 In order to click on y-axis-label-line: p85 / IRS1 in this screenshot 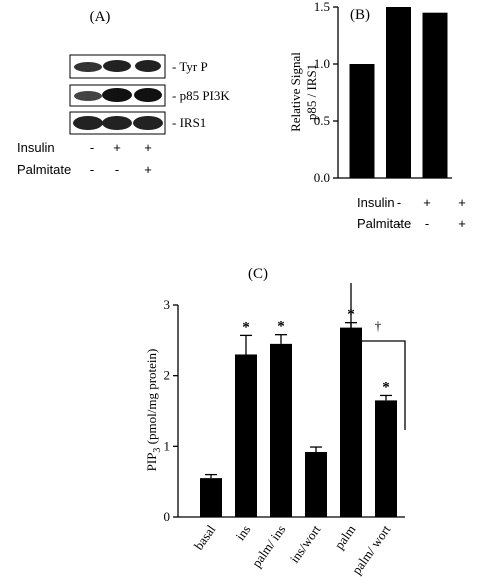, I will do `click(311, 92)`.